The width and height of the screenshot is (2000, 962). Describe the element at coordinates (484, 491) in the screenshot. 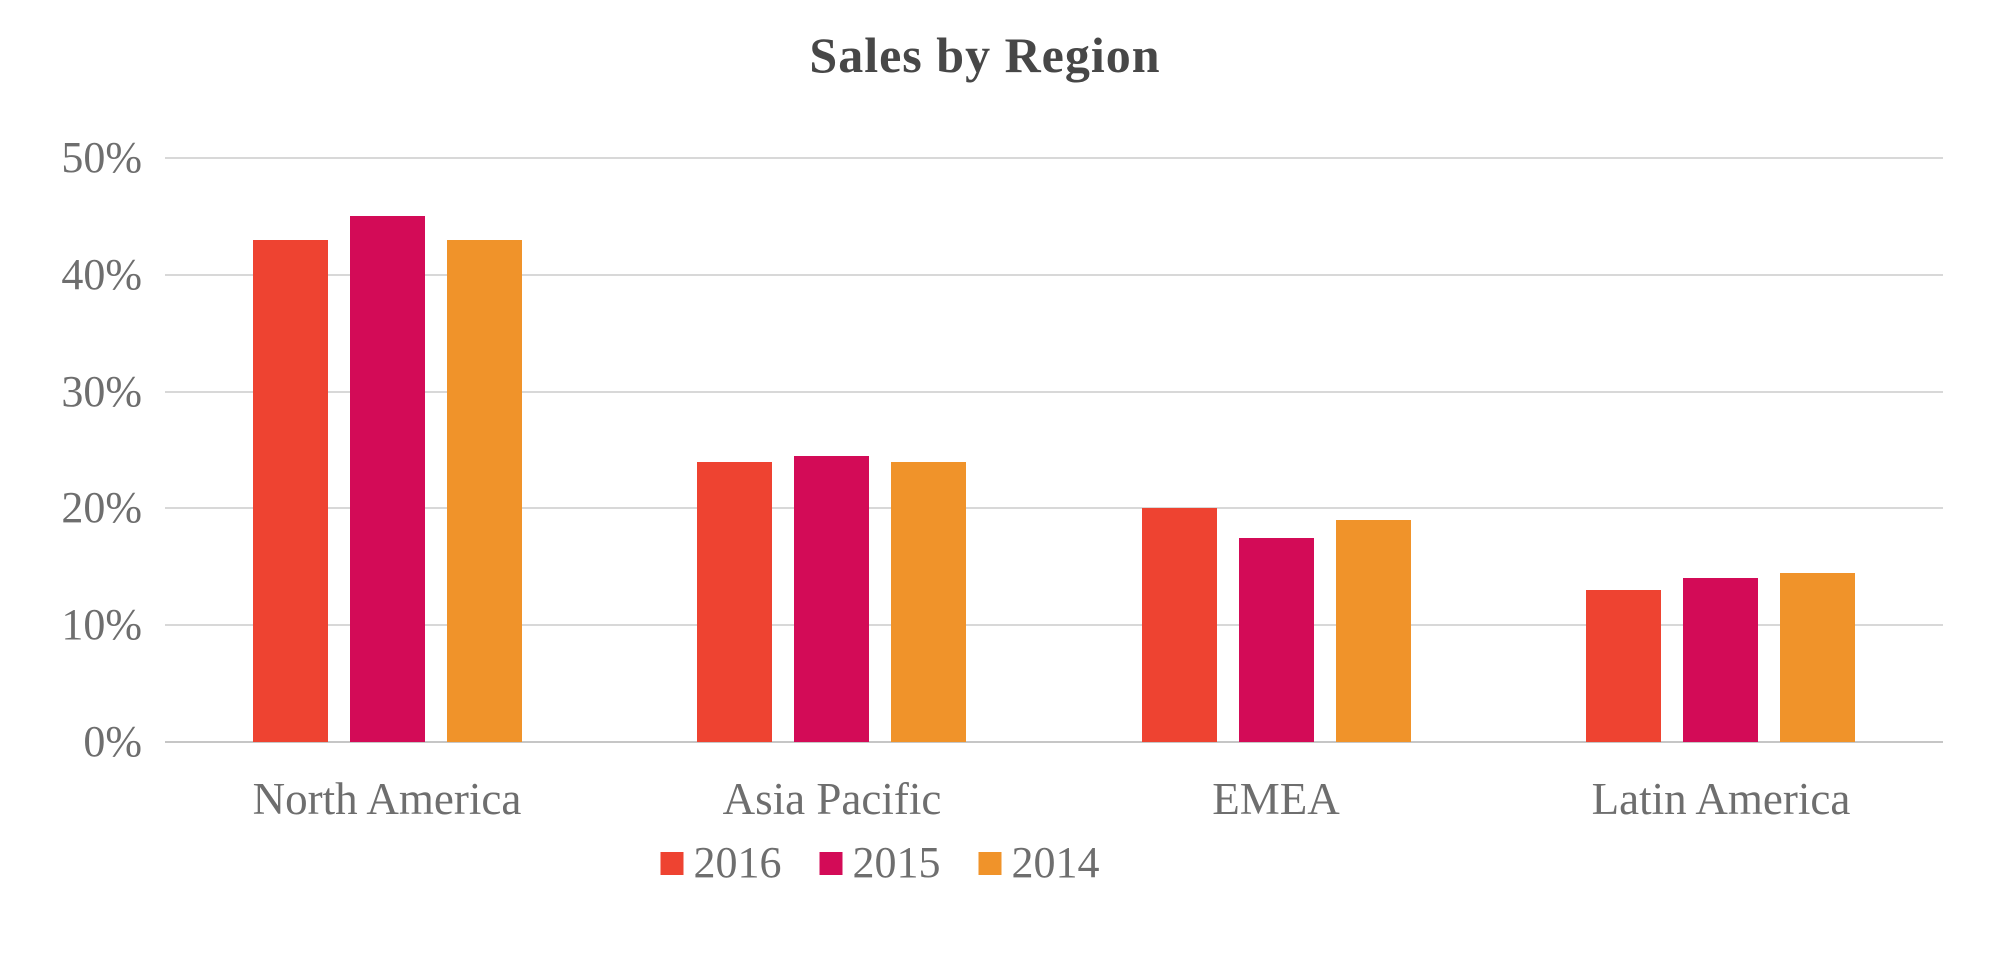

I see `bar-2014-north-america` at that location.